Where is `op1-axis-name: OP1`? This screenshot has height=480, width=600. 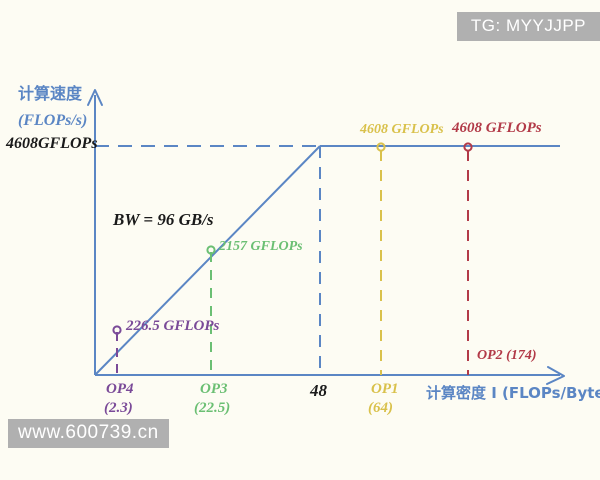 op1-axis-name: OP1 is located at coordinates (385, 389).